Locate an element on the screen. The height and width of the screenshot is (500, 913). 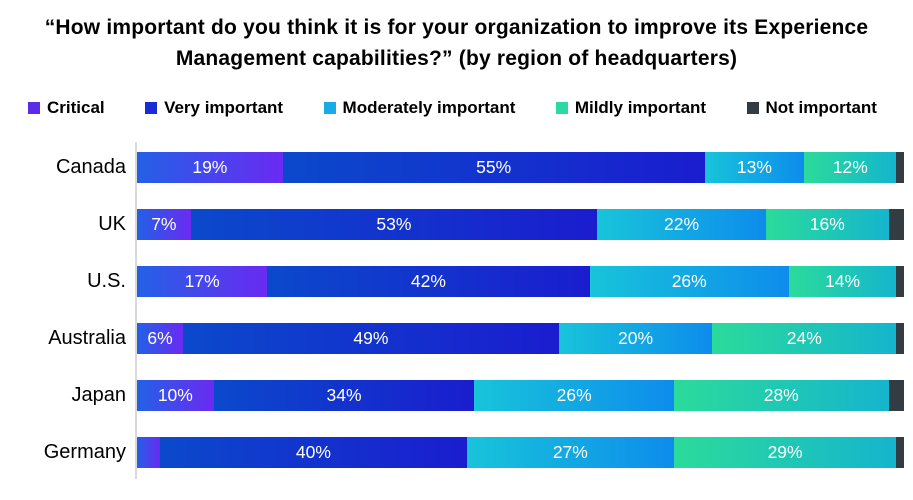
category-label: Germany is located at coordinates (84, 452).